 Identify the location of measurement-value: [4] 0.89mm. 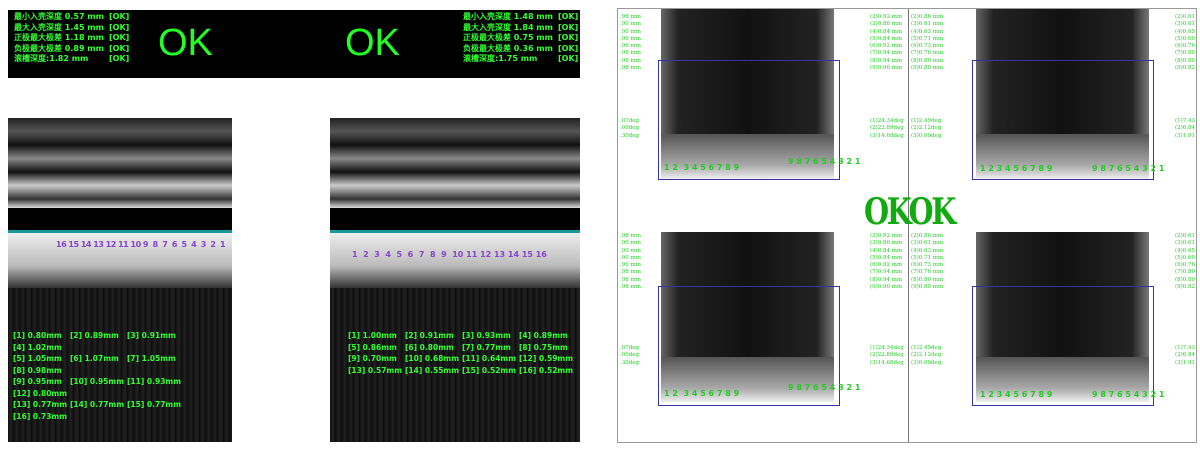
(543, 335).